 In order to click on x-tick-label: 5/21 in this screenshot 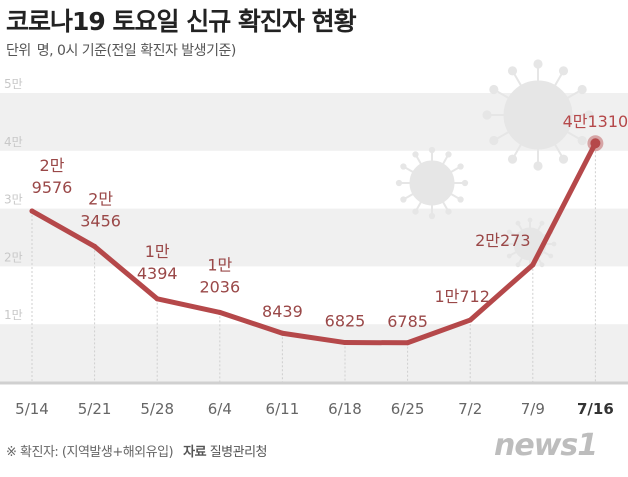, I will do `click(95, 409)`.